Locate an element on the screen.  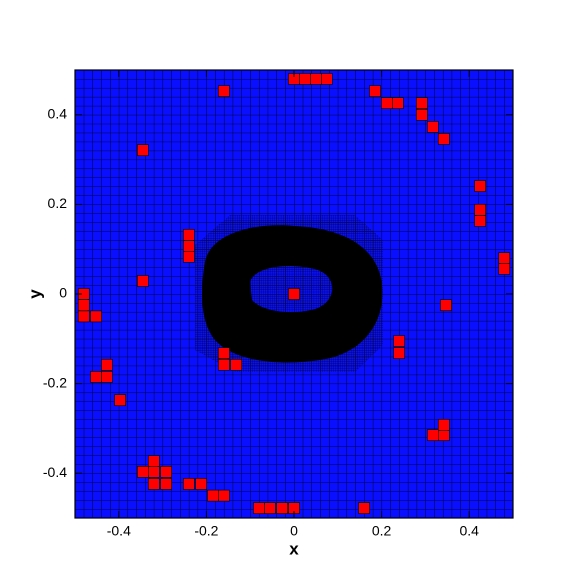
refined-core is located at coordinates (292, 294).